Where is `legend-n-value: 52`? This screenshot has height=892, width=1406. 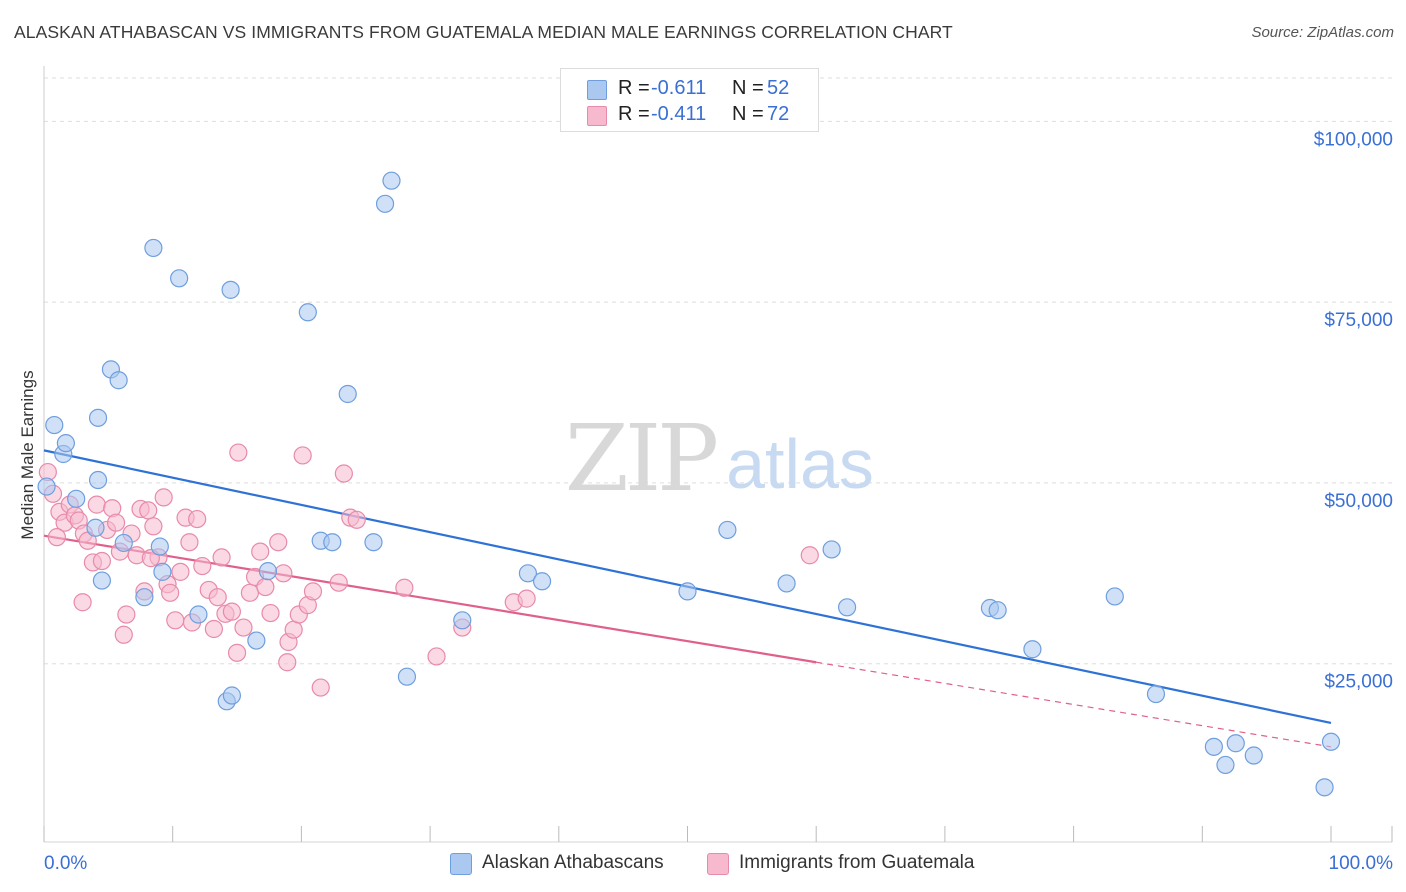 legend-n-value: 52 is located at coordinates (778, 88).